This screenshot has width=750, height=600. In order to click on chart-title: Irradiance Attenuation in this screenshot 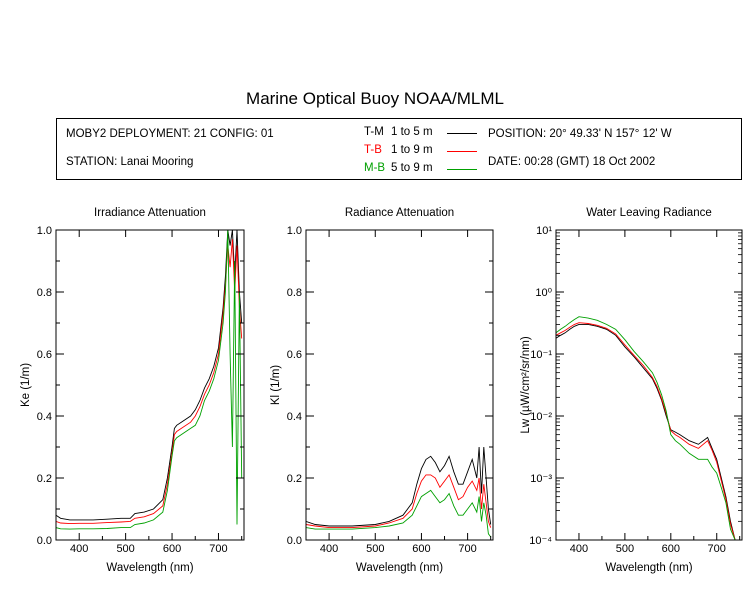, I will do `click(150, 213)`.